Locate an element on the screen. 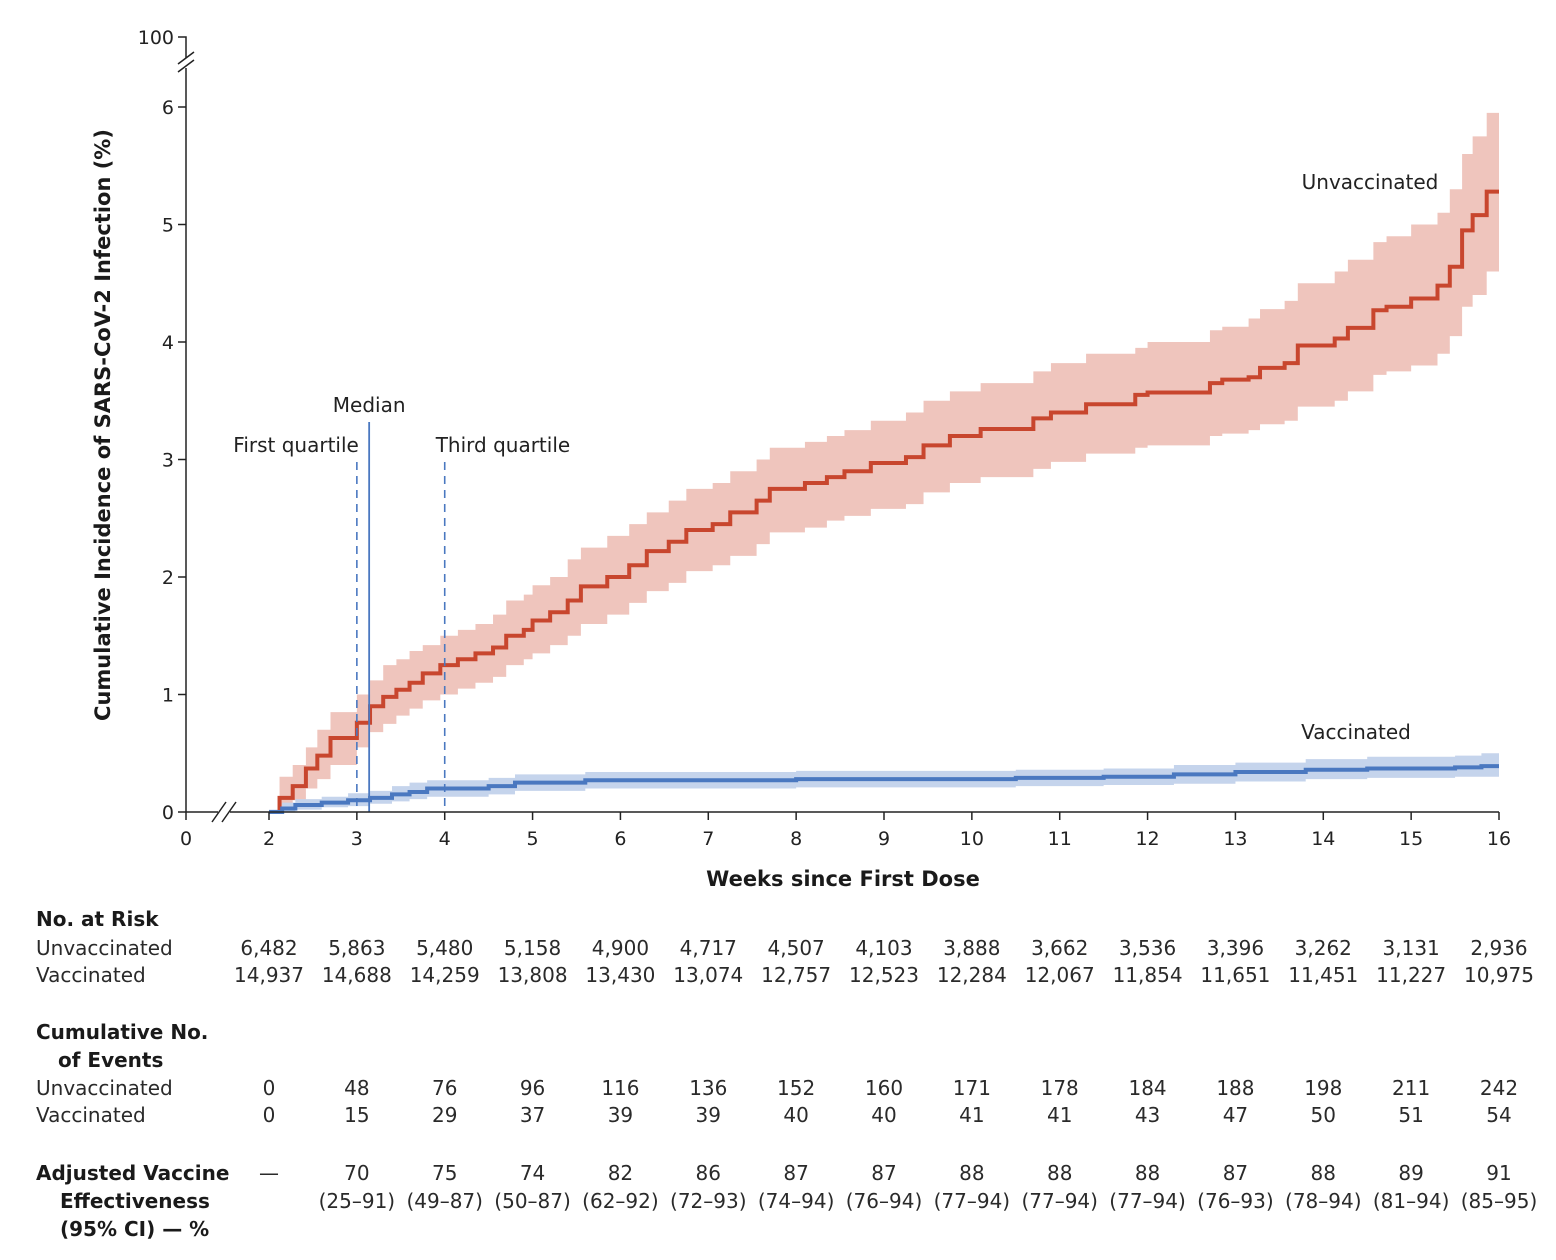  y-tick-label: 6 is located at coordinates (168, 108).